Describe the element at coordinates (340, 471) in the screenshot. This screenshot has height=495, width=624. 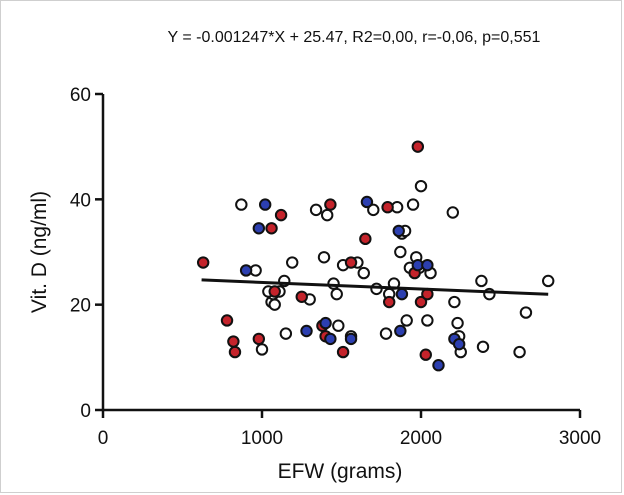
I see `x-axis-label: EFW (grams)` at that location.